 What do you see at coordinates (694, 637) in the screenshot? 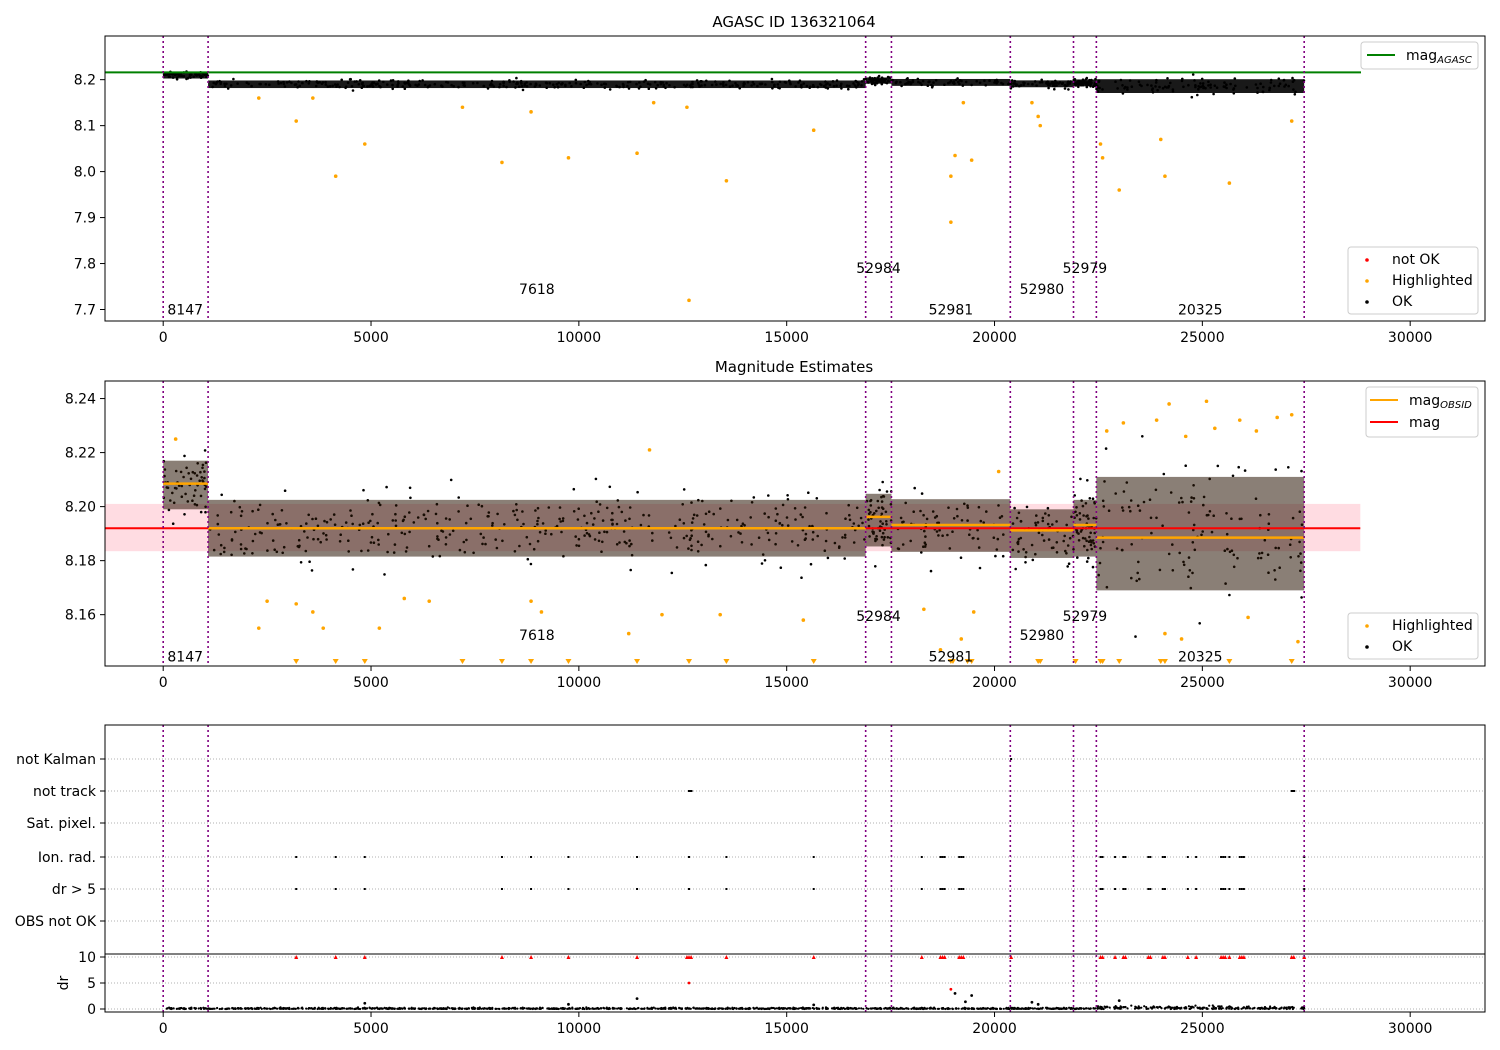
I see `panel2-obsid-labels: 8147 7618 52984 52981 52980 52979 20325` at bounding box center [694, 637].